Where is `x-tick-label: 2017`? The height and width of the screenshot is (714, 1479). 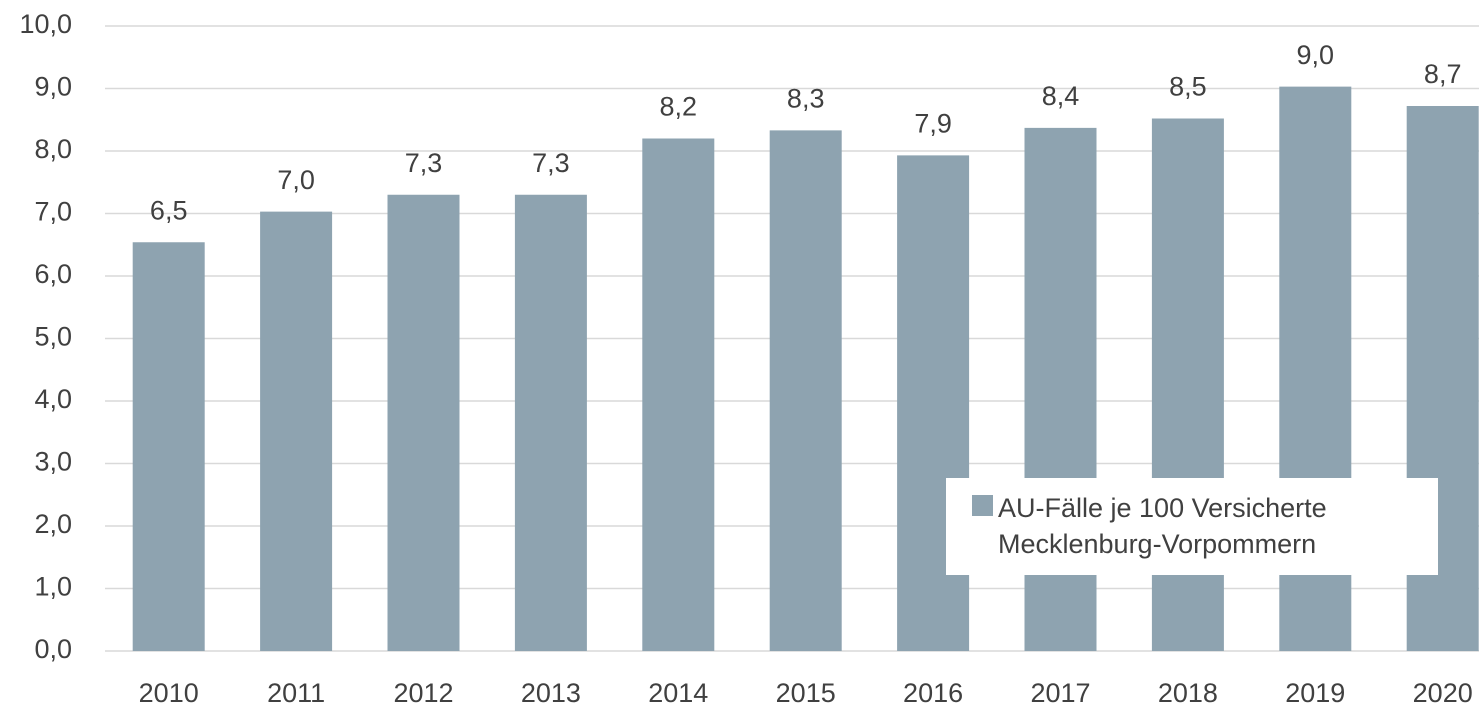
x-tick-label: 2017 is located at coordinates (1060, 693).